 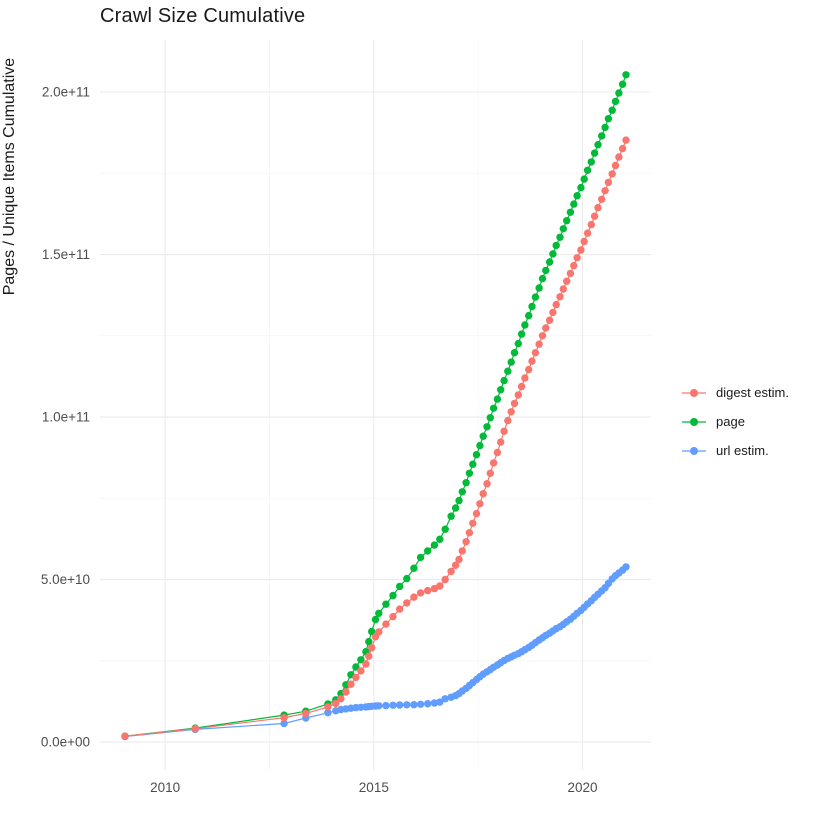 I want to click on legend-item-digest-estim: digest estim., so click(x=735, y=392).